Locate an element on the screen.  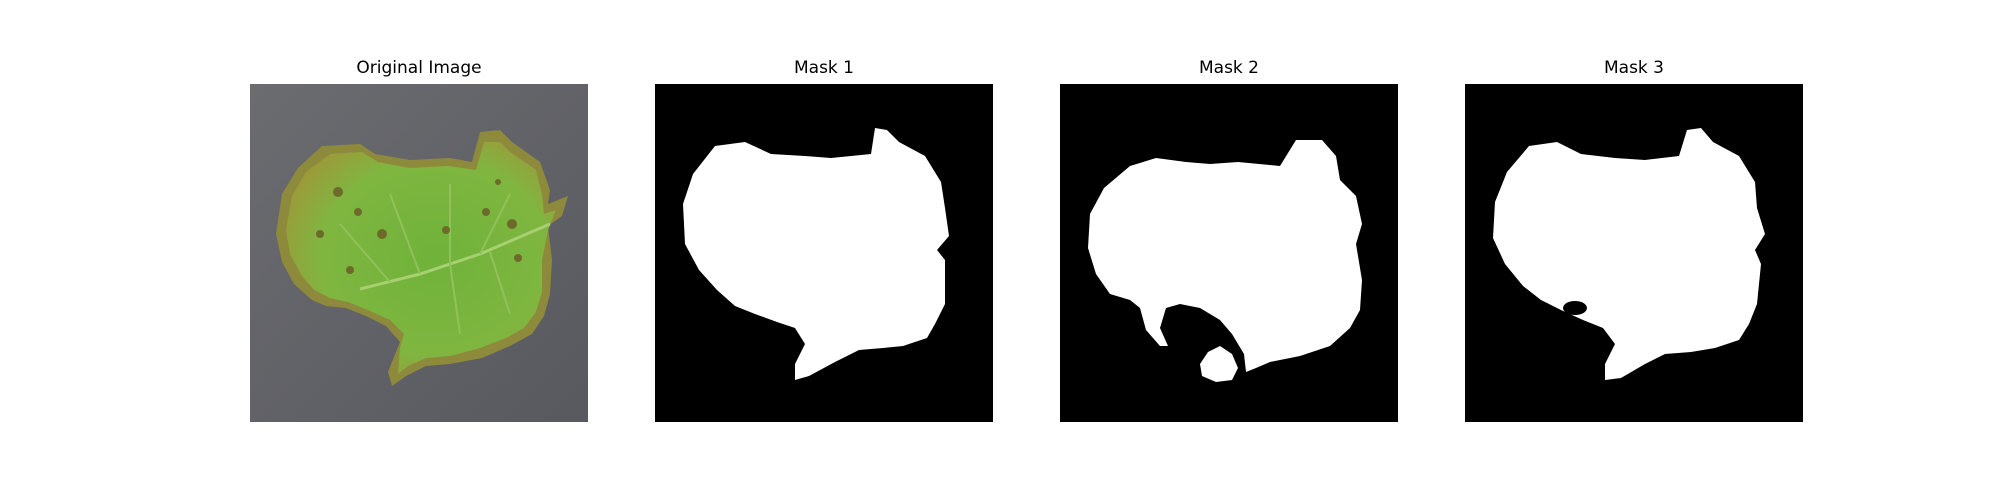
panel-title: Mask 2 is located at coordinates (1228, 68).